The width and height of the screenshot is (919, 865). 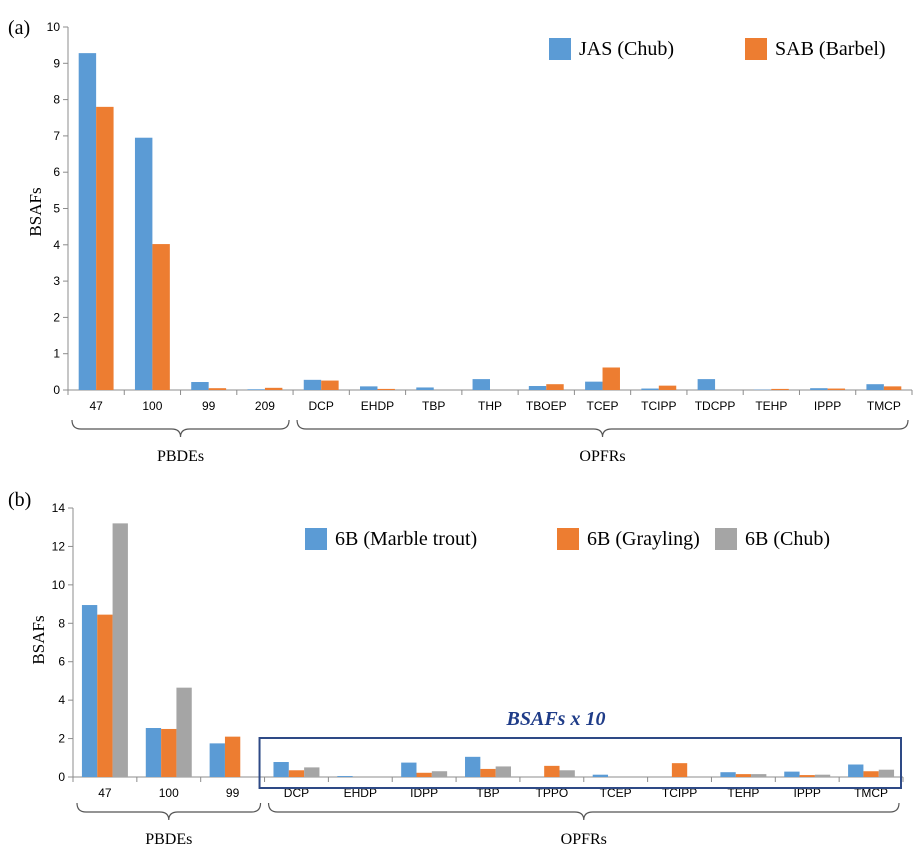 What do you see at coordinates (473, 766) in the screenshot?
I see `bar-6b-marble-trout--tbp` at bounding box center [473, 766].